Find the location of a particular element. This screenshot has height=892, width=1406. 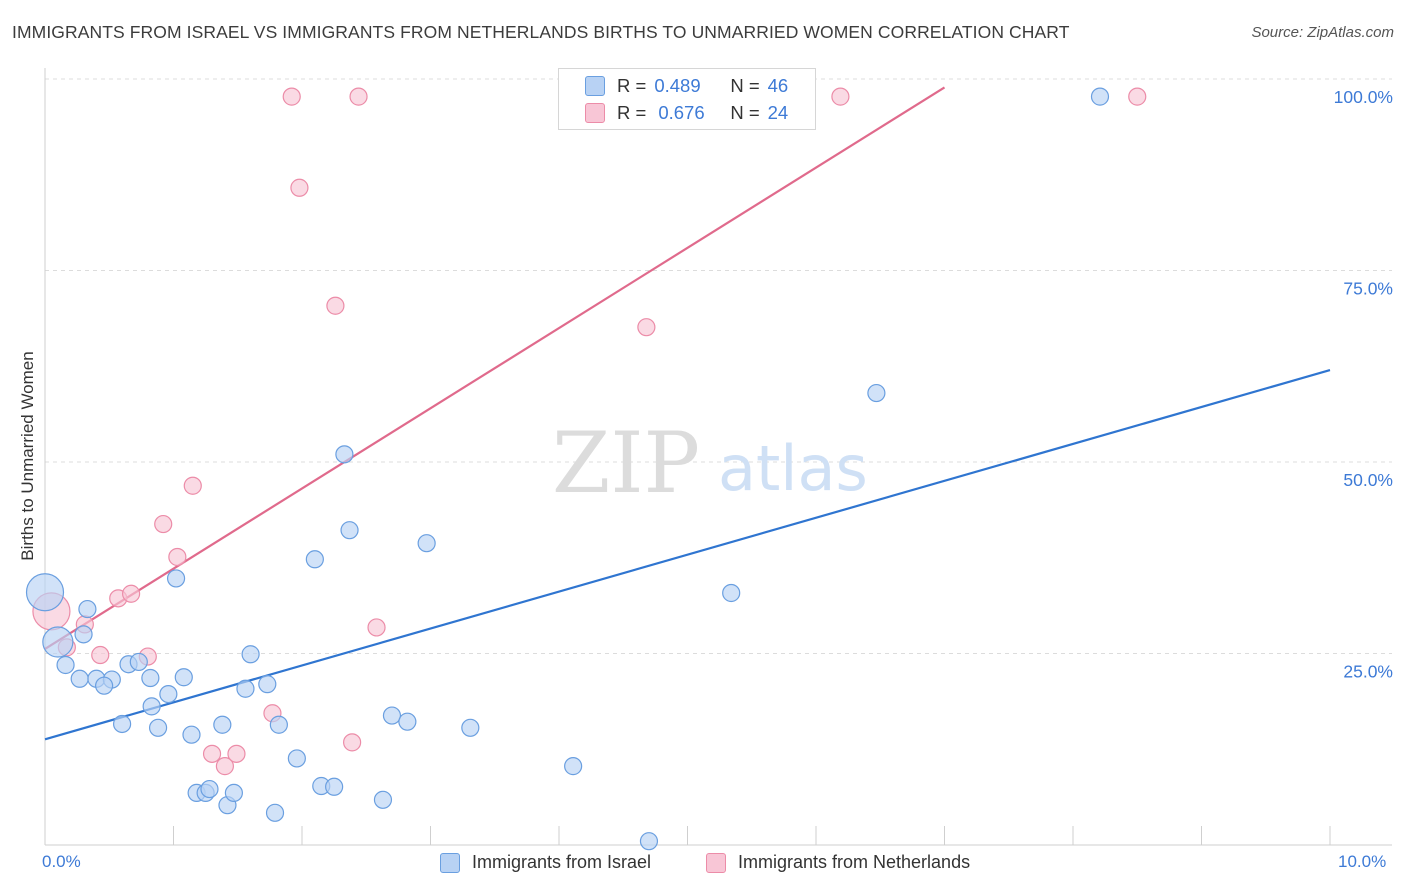

netherlands-n-label: N = is located at coordinates (745, 112).